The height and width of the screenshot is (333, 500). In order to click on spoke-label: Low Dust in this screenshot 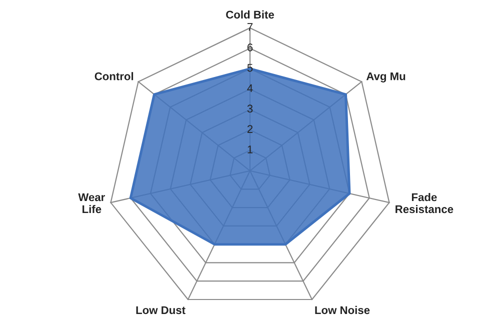, I will do `click(161, 310)`.